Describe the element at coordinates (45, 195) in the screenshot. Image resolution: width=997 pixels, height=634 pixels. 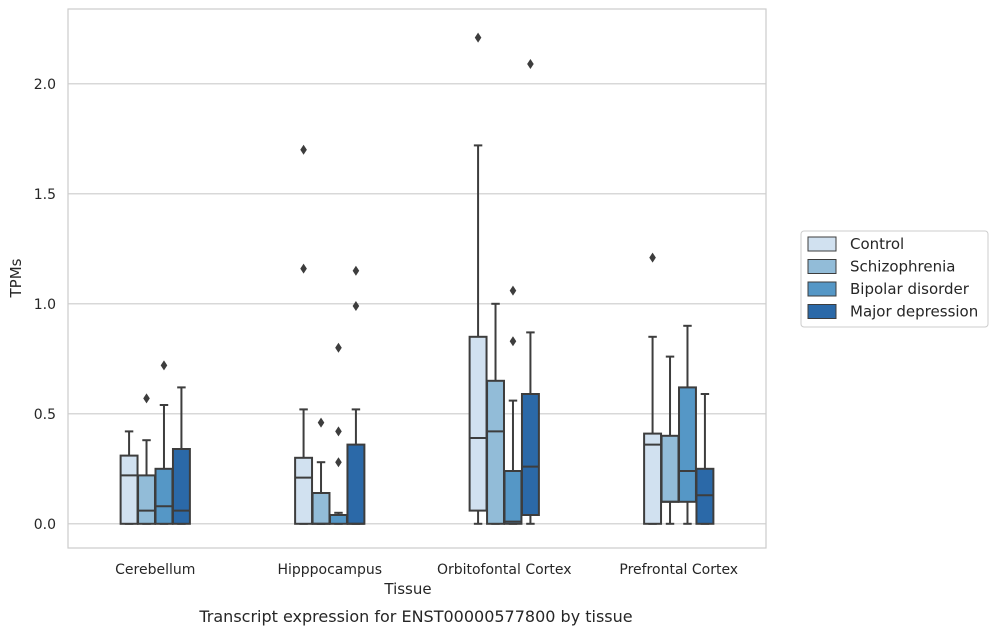
I see `y-tick-label: 1.5` at that location.